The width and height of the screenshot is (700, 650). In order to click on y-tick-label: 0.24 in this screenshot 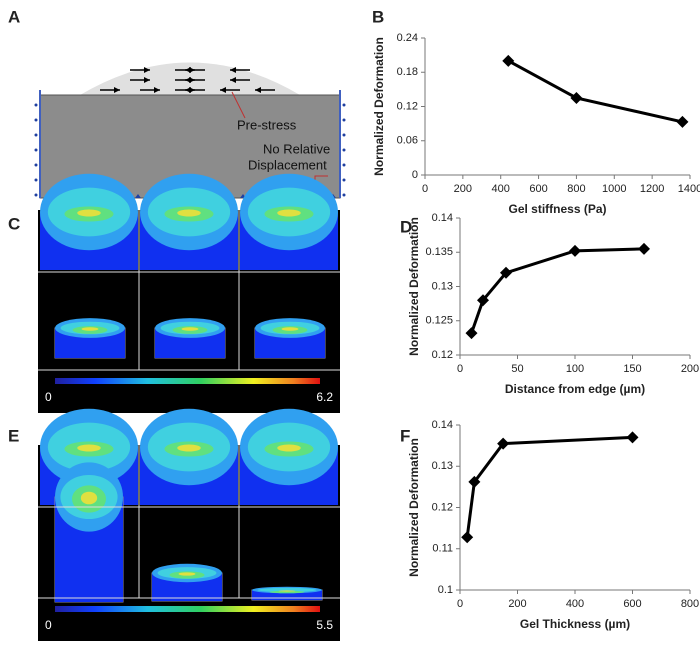, I will do `click(407, 38)`.